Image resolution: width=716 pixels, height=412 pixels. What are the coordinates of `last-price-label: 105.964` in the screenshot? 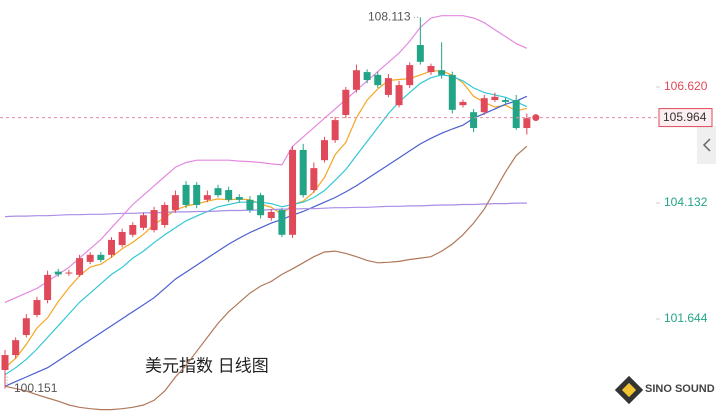 It's located at (685, 117).